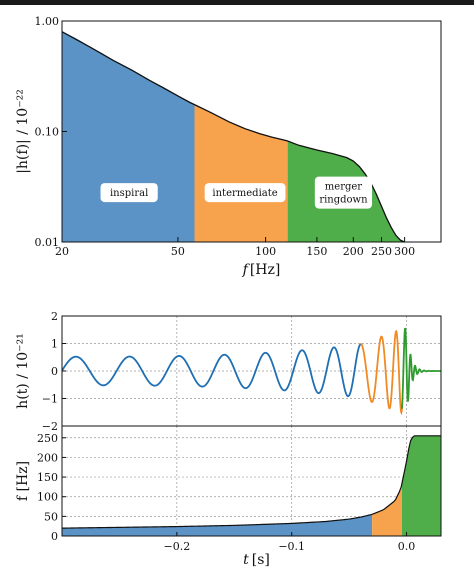 The image size is (474, 569). What do you see at coordinates (54, 371) in the screenshot?
I see `panel2-ytick-label: 0` at bounding box center [54, 371].